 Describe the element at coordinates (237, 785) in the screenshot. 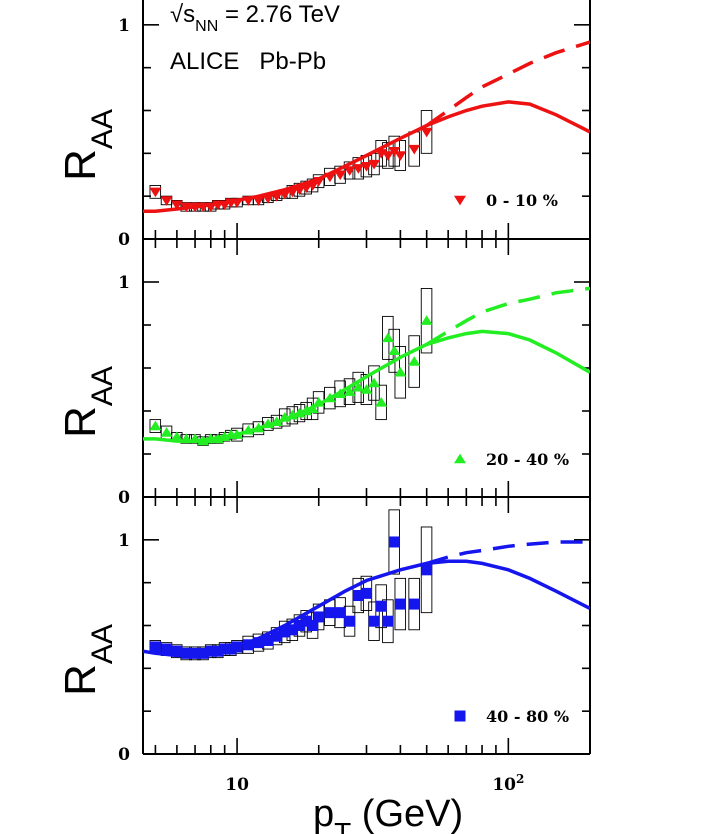

I see `x-tick-label: 10` at that location.